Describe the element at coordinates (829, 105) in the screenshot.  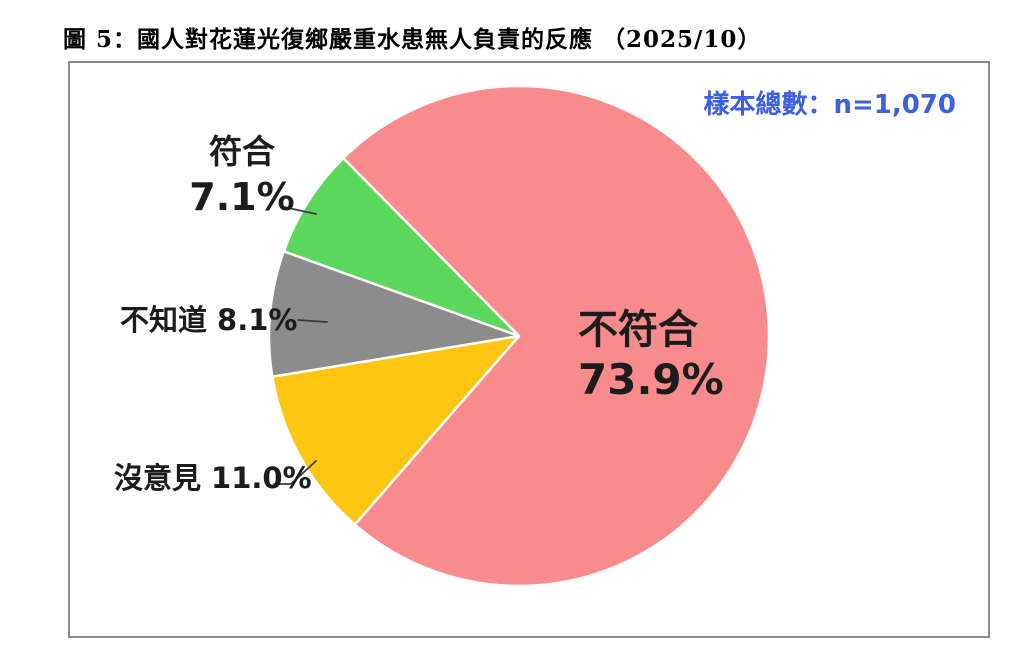
I see `sample-size-note: 樣本總數：n=1,070` at that location.